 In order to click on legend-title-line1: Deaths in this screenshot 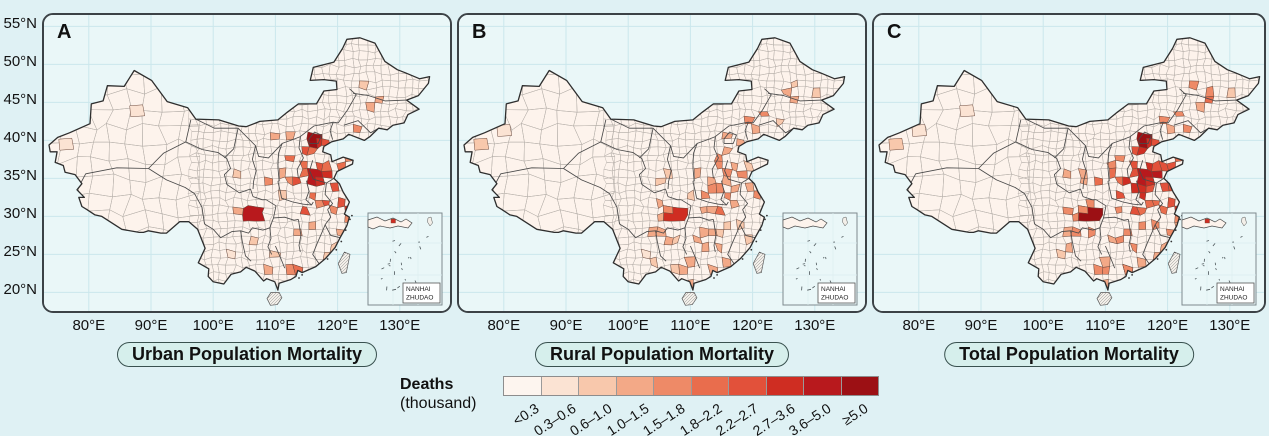, I will do `click(427, 384)`.